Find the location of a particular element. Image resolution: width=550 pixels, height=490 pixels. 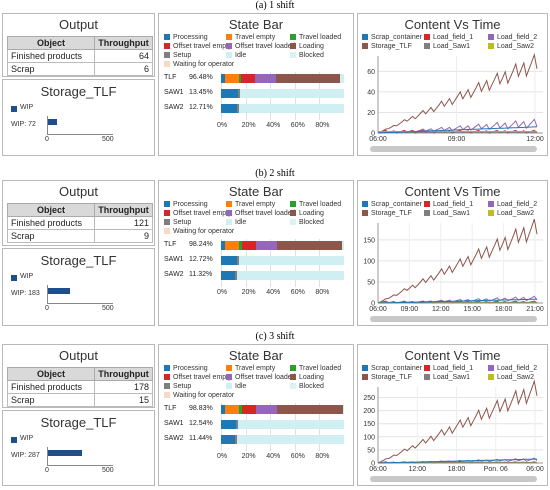

legend-label: Load_field_2 is located at coordinates (517, 37).